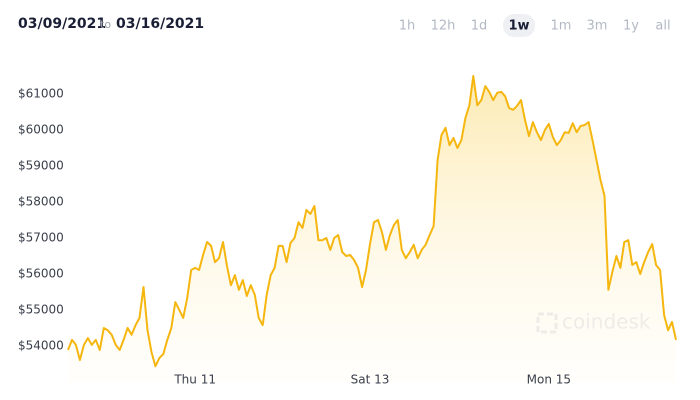 The width and height of the screenshot is (700, 400). I want to click on range-active-bg, so click(519, 25).